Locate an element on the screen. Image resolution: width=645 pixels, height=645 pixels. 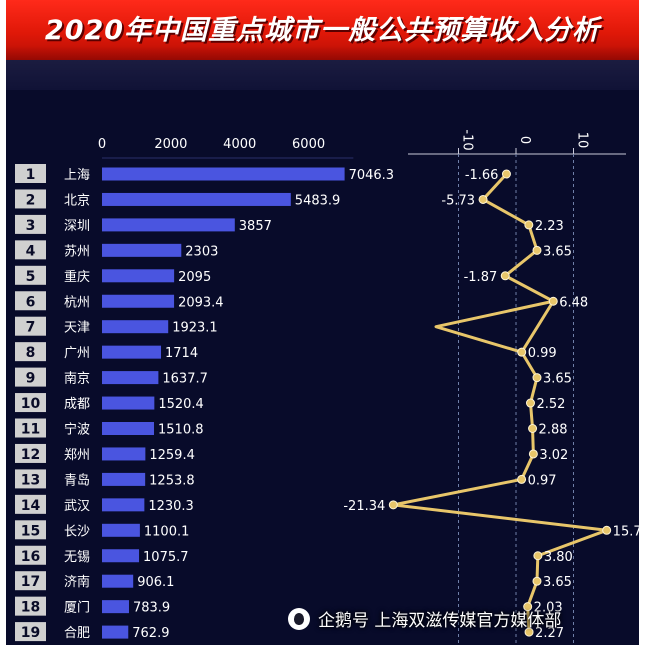
rank-number: 16 is located at coordinates (30, 557).